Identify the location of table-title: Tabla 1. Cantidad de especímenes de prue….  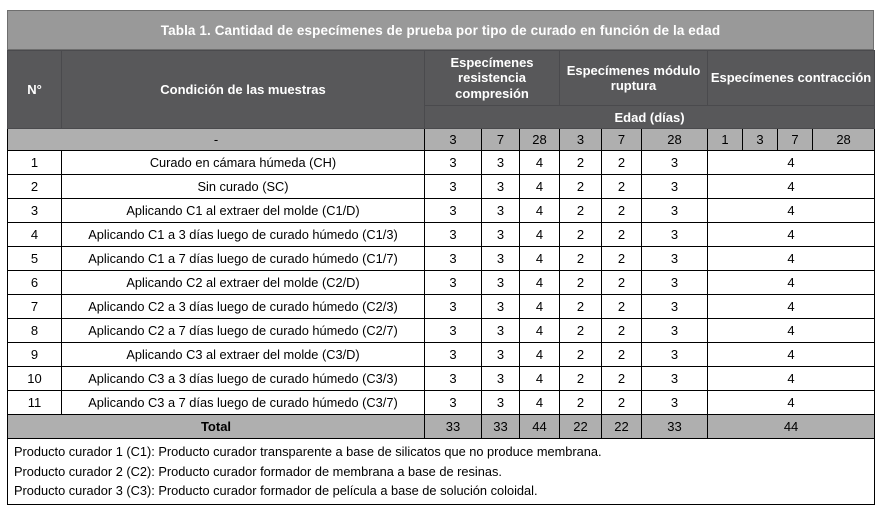
(440, 30).